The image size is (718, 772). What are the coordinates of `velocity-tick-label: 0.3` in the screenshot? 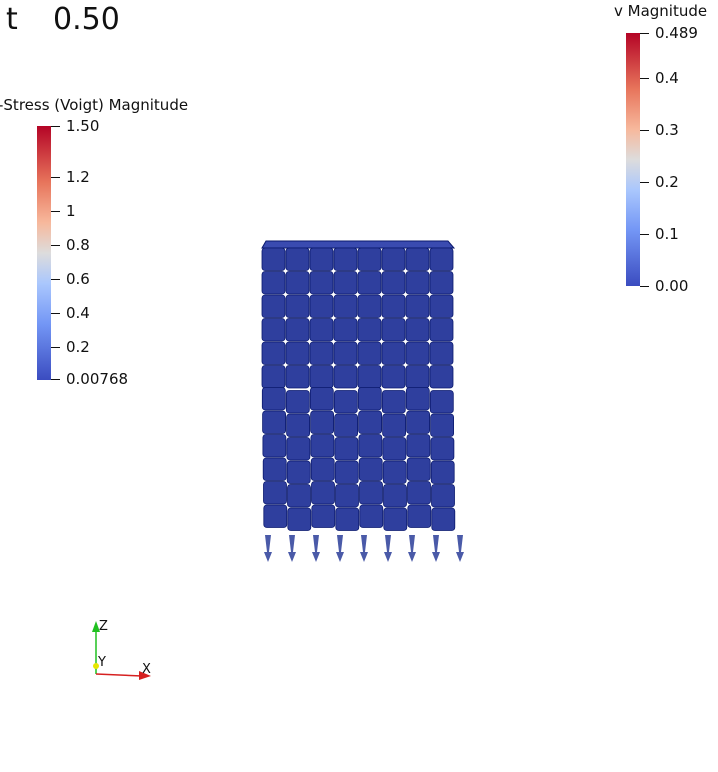 It's located at (667, 130).